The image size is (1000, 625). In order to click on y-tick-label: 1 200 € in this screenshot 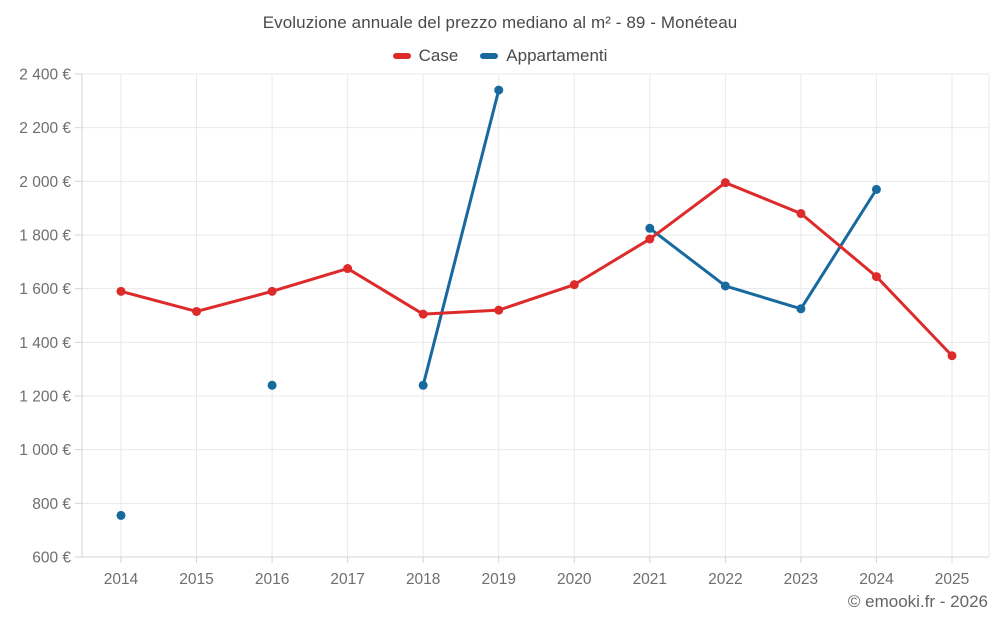, I will do `click(45, 397)`.